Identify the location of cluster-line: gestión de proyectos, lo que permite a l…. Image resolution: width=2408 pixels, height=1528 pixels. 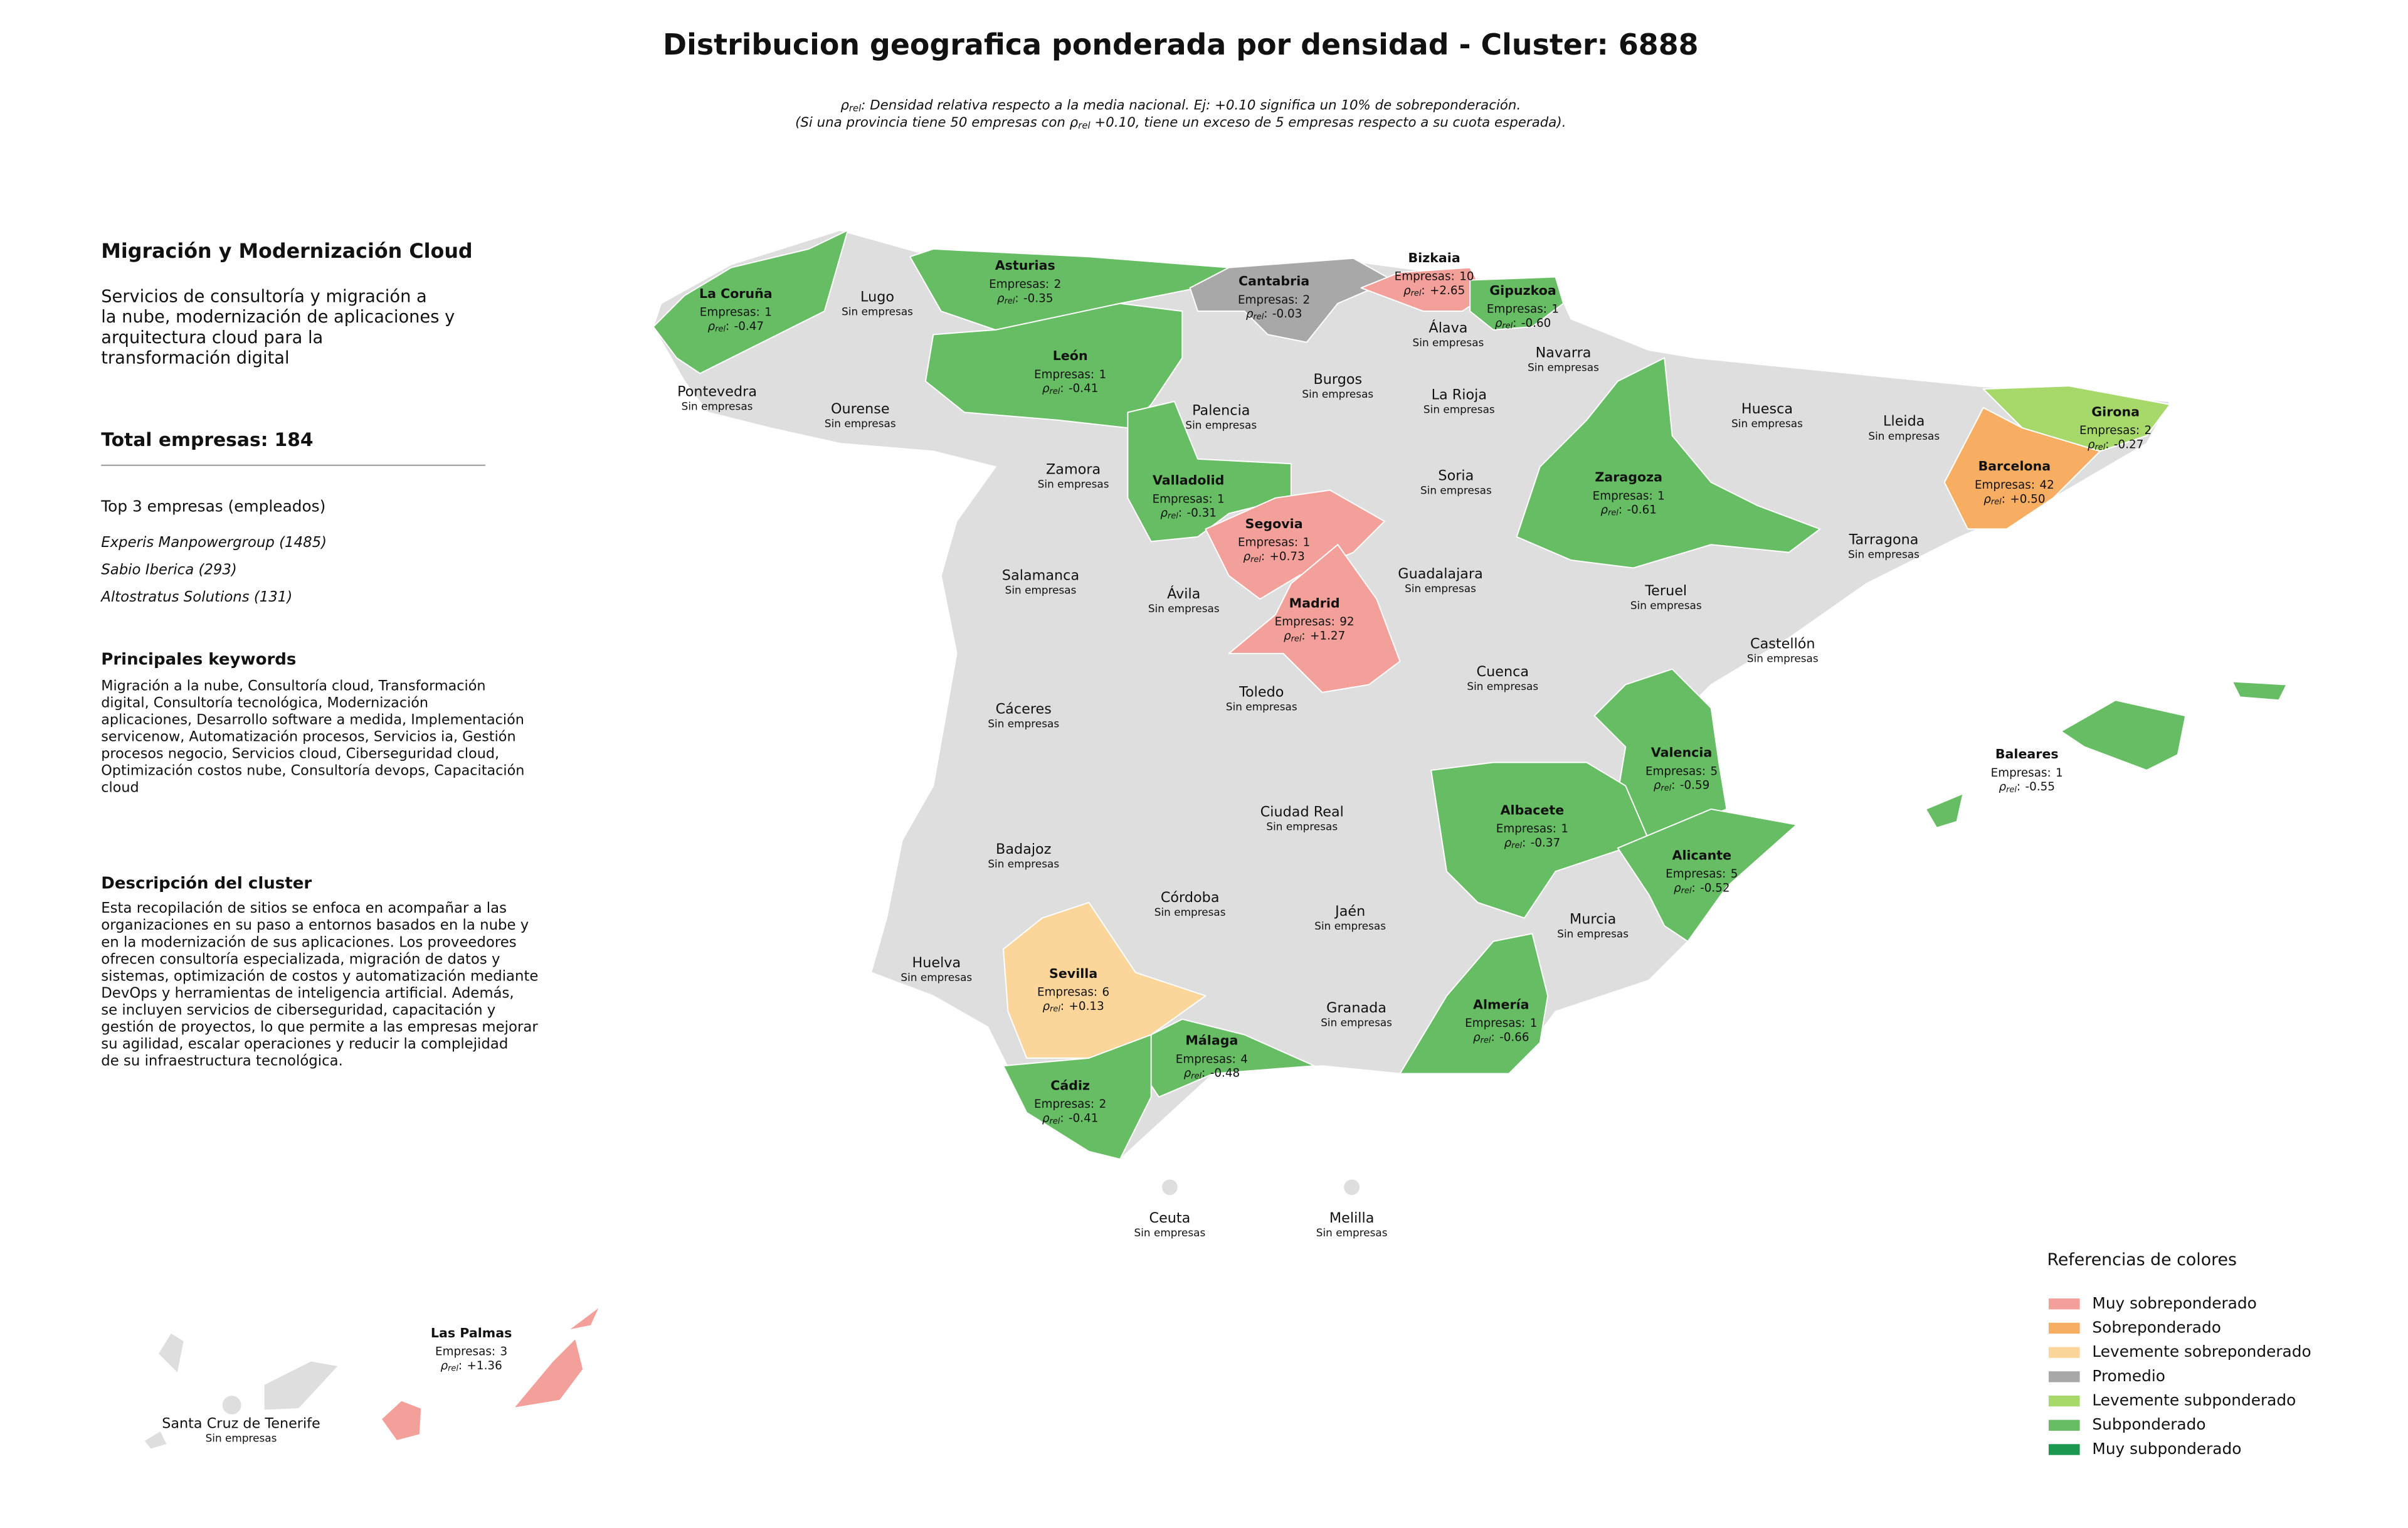
(319, 1027).